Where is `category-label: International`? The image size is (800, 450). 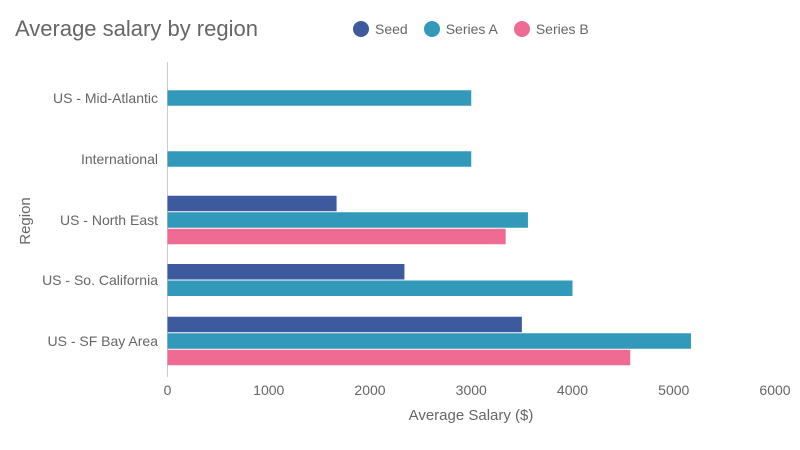
category-label: International is located at coordinates (119, 159).